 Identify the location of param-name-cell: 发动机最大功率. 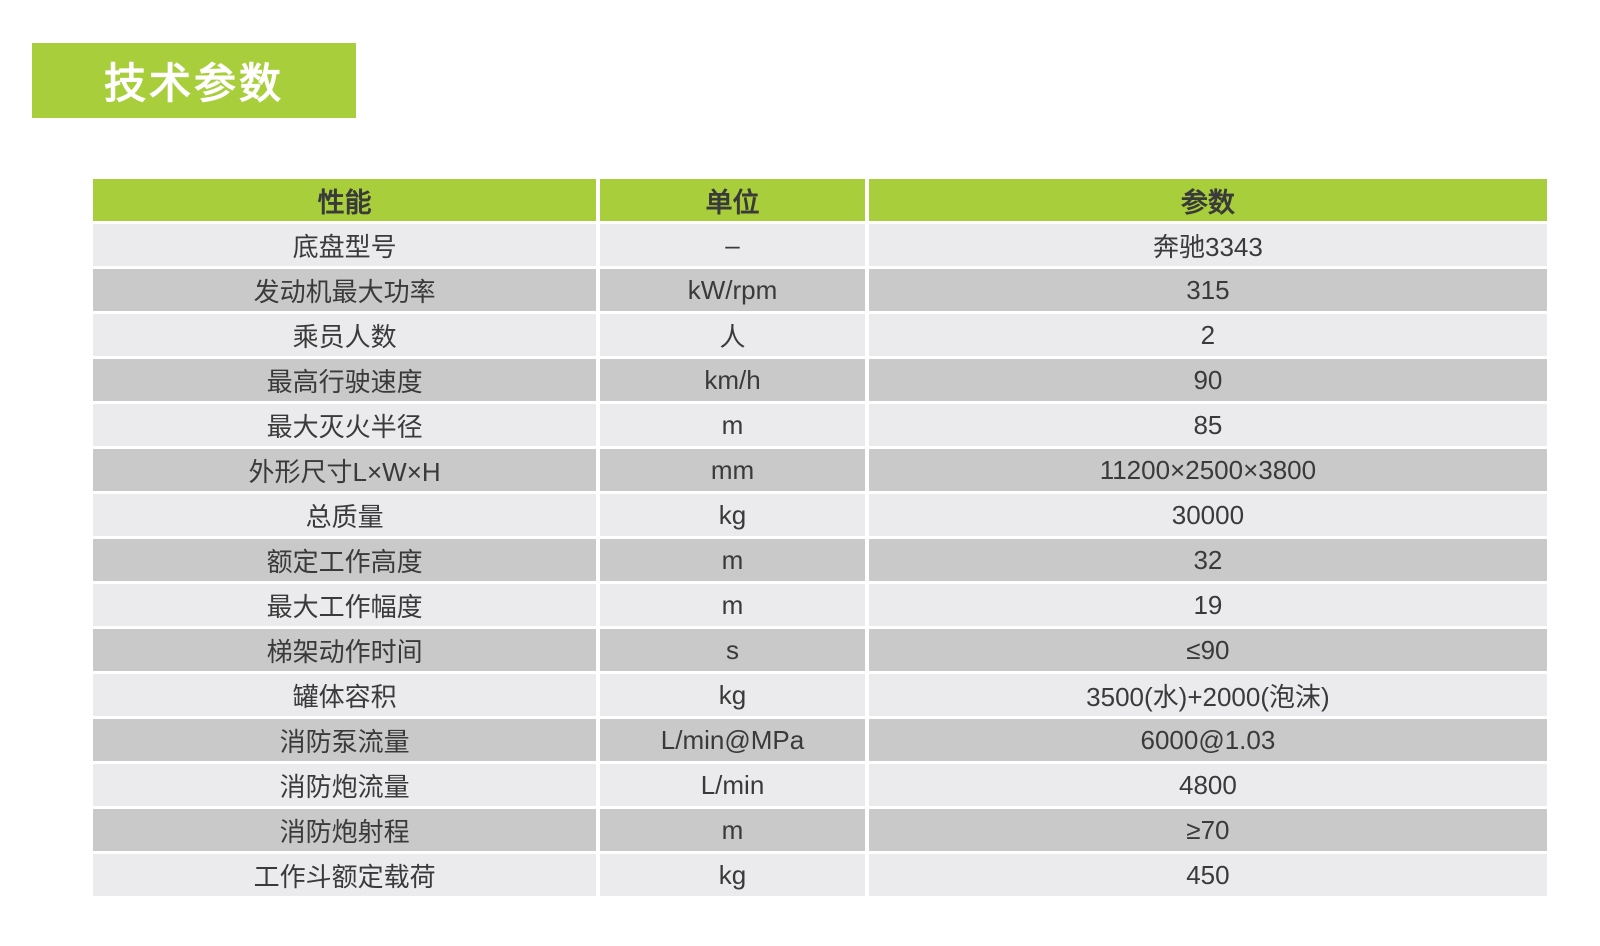
(345, 290).